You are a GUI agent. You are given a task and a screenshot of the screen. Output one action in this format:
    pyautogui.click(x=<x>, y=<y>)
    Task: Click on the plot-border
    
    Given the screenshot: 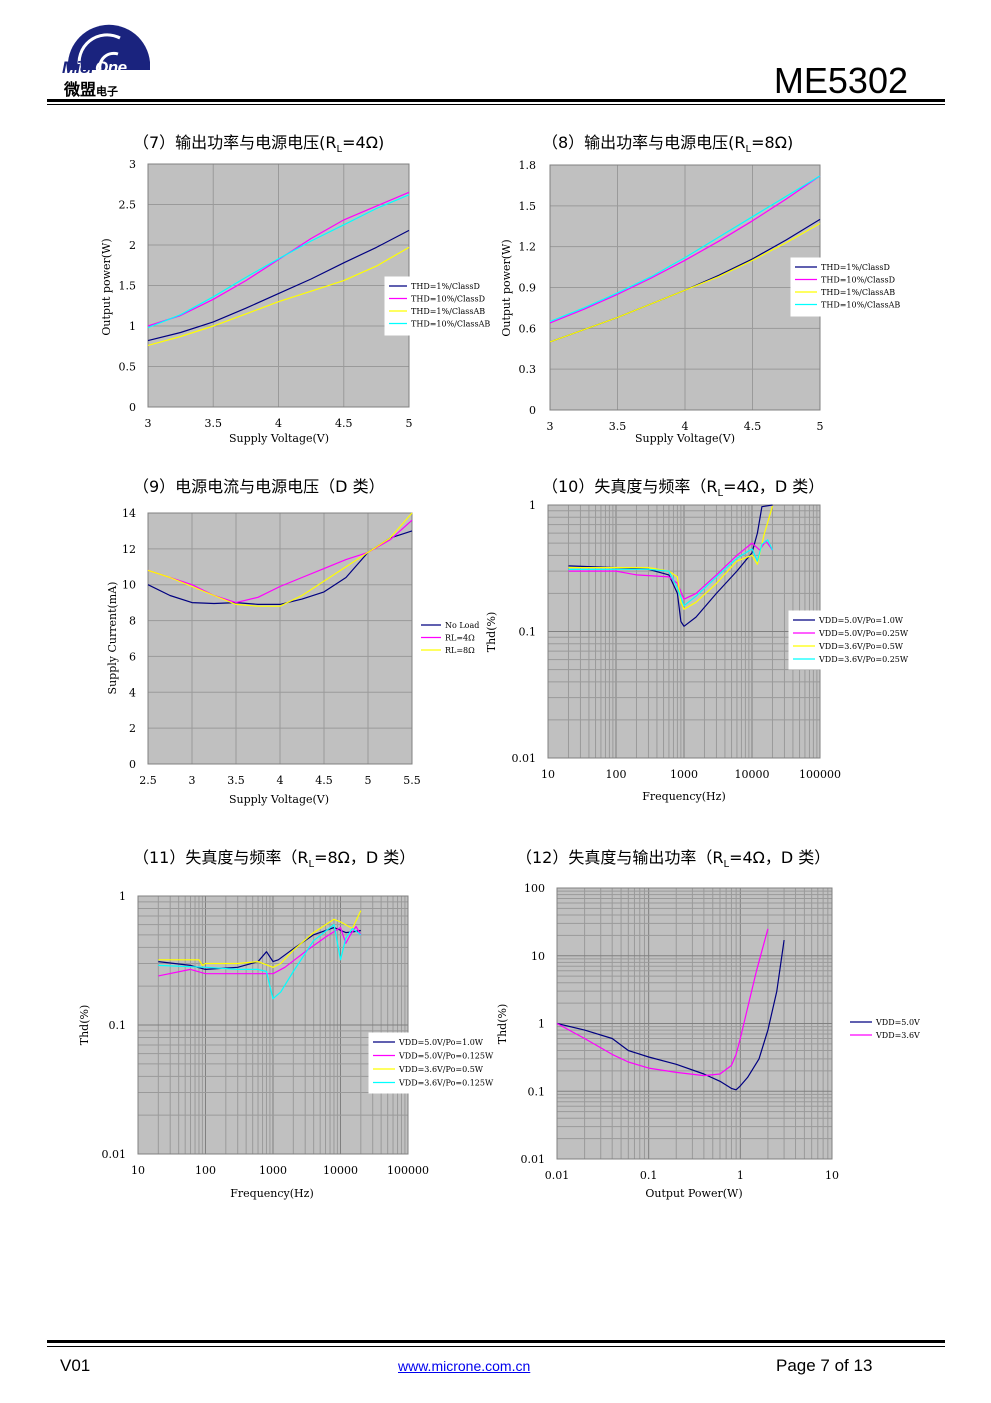 What is the action you would take?
    pyautogui.click(x=280, y=638)
    